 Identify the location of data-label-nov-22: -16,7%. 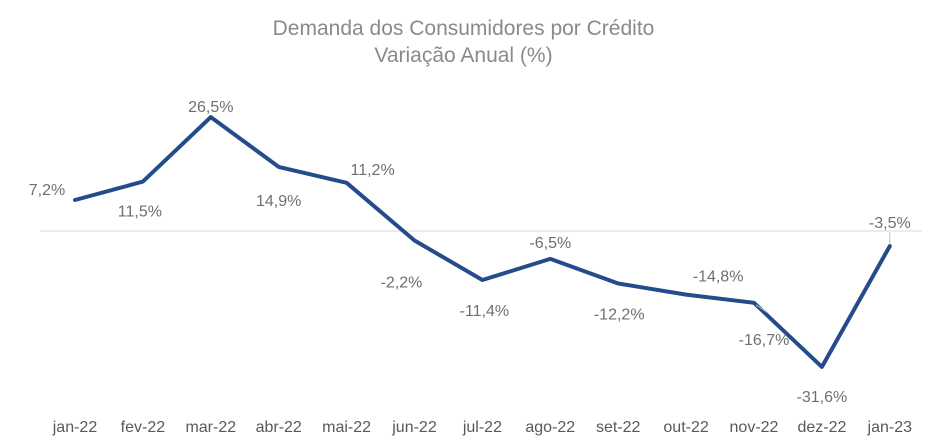
(764, 340).